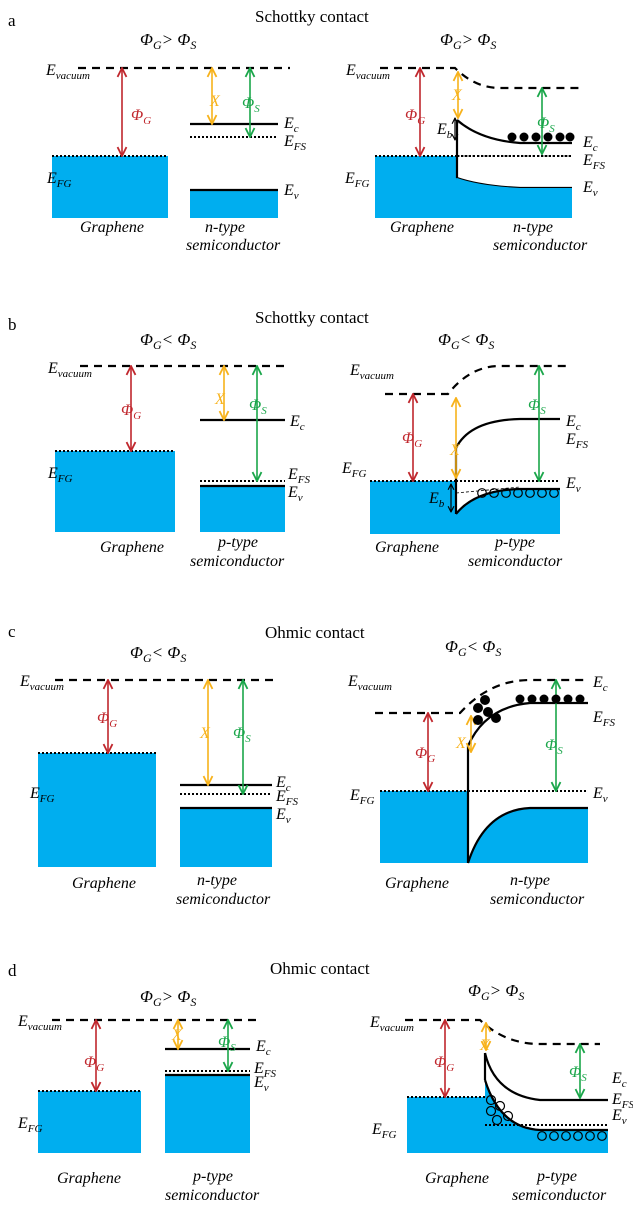  Describe the element at coordinates (226, 837) in the screenshot. I see `valence-band-fill` at that location.